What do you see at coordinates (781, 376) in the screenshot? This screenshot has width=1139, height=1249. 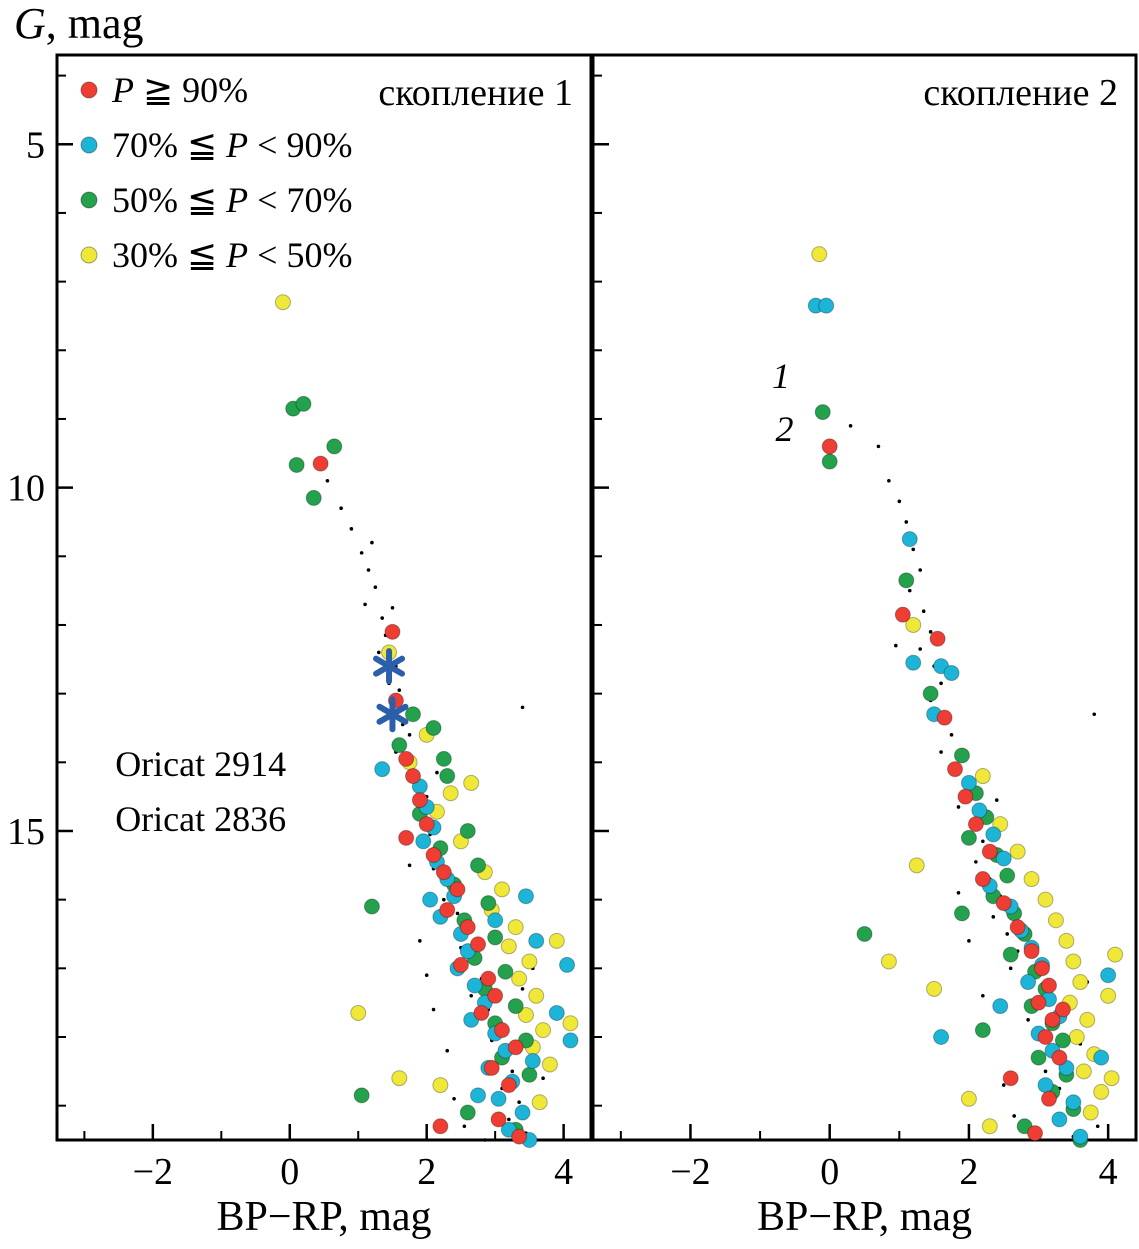 I see `annotation-label: 1` at bounding box center [781, 376].